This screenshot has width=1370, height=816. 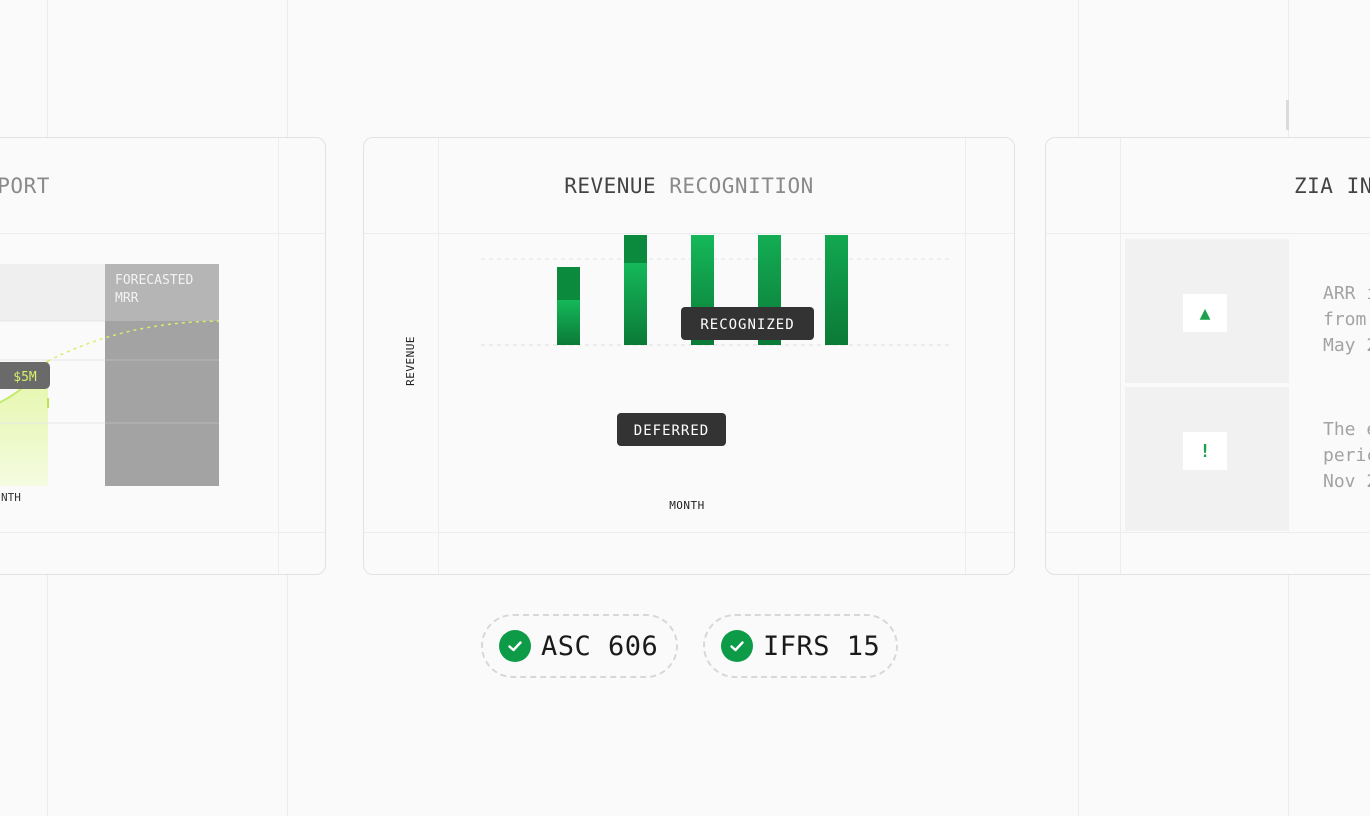 I want to click on forecast-label: MRR, so click(x=127, y=298).